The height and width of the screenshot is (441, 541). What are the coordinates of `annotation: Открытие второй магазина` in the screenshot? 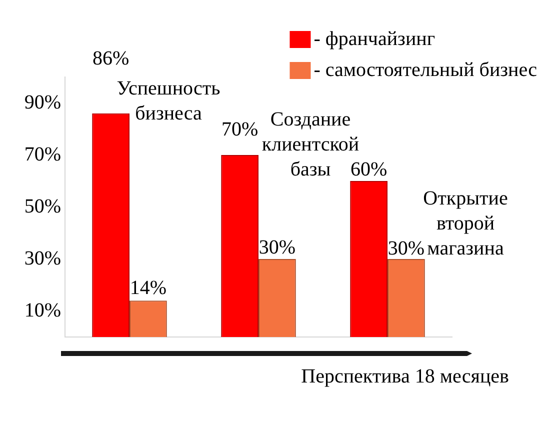 It's located at (465, 223).